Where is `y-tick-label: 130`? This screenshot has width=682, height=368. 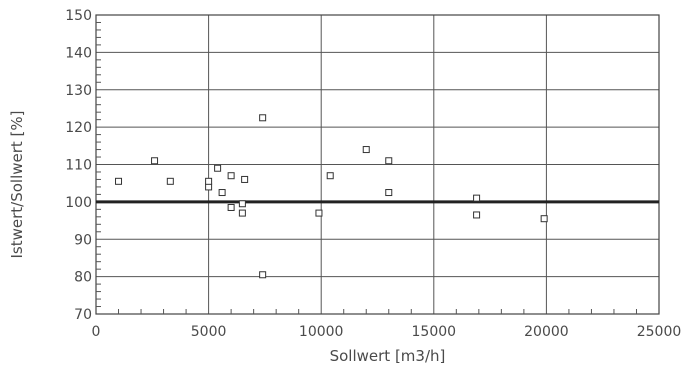
y-tick-label: 130 is located at coordinates (78, 91).